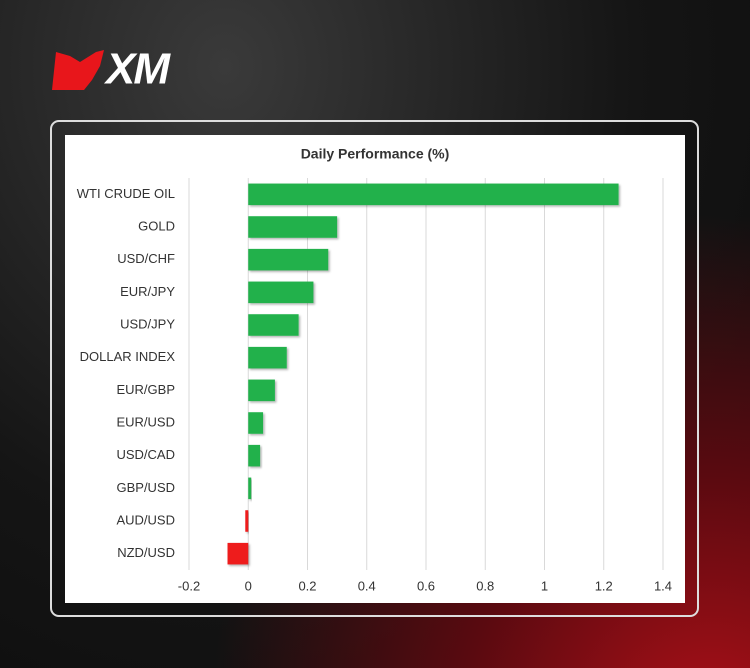 This screenshot has width=750, height=668. What do you see at coordinates (147, 323) in the screenshot?
I see `y-tick-label: USD/JPY` at bounding box center [147, 323].